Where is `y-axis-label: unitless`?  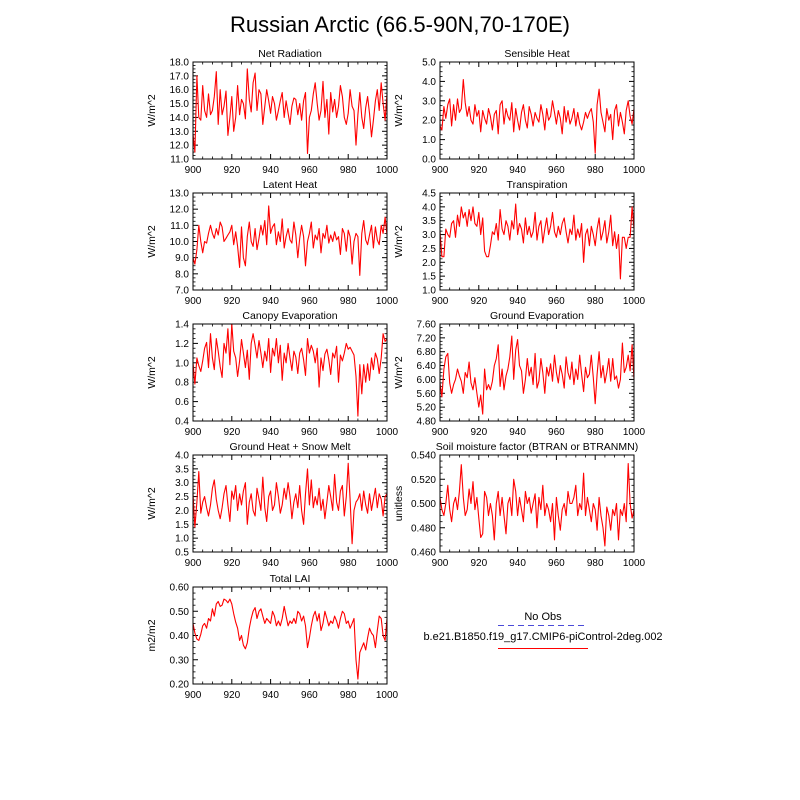 y-axis-label: unitless is located at coordinates (399, 504).